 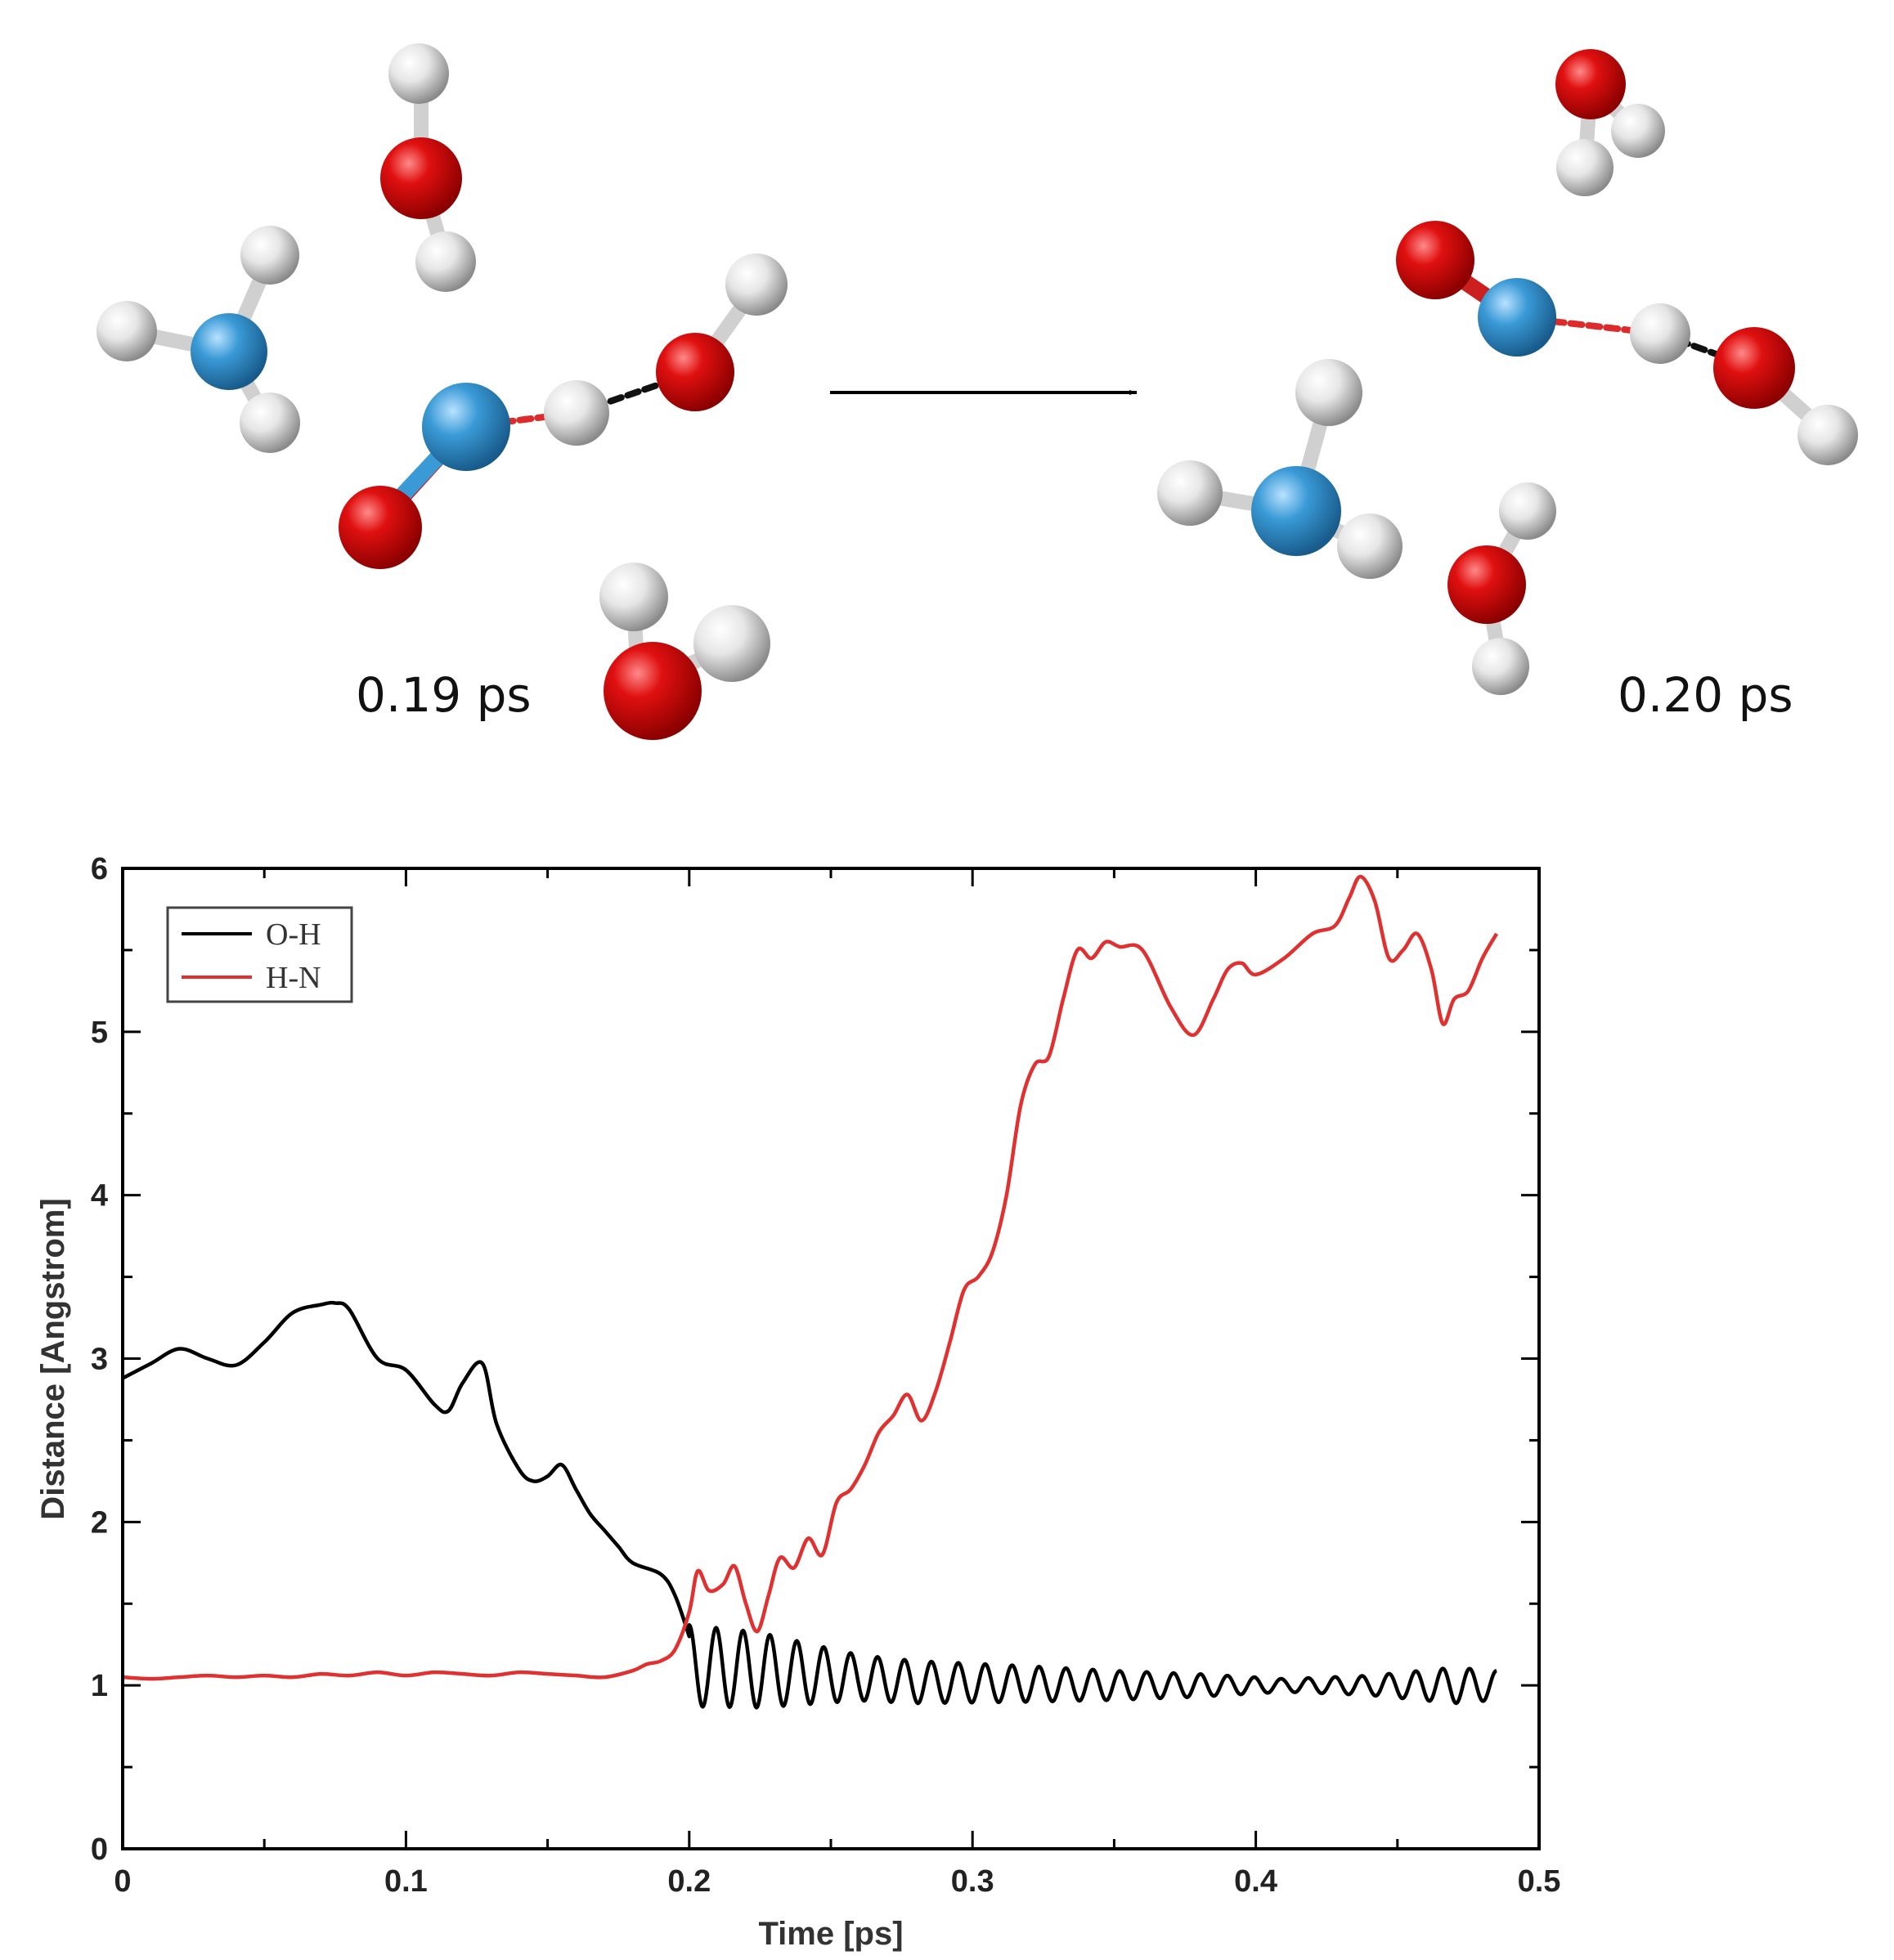 I want to click on left-snapshot-atoms, so click(x=442, y=391).